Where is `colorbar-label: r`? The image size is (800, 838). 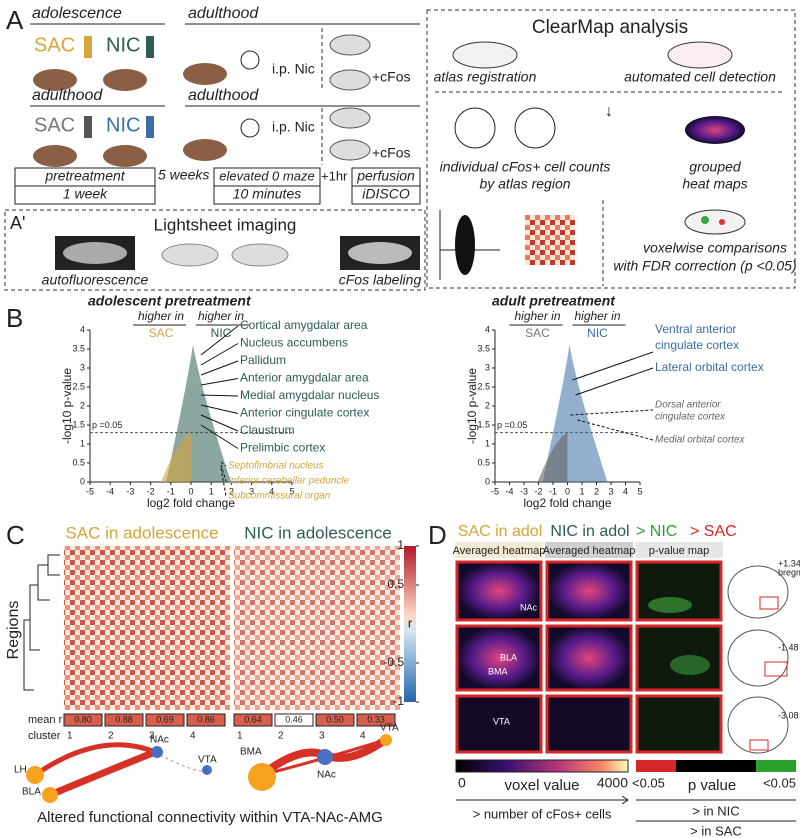
colorbar-label: r is located at coordinates (410, 622).